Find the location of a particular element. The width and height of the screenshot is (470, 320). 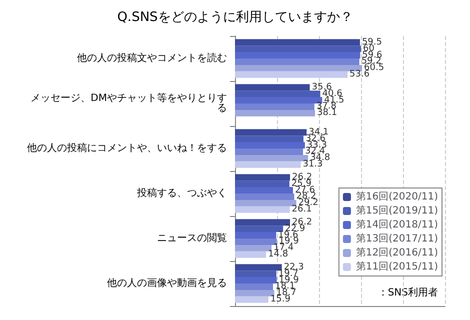

data-label: 26.1 is located at coordinates (302, 209).